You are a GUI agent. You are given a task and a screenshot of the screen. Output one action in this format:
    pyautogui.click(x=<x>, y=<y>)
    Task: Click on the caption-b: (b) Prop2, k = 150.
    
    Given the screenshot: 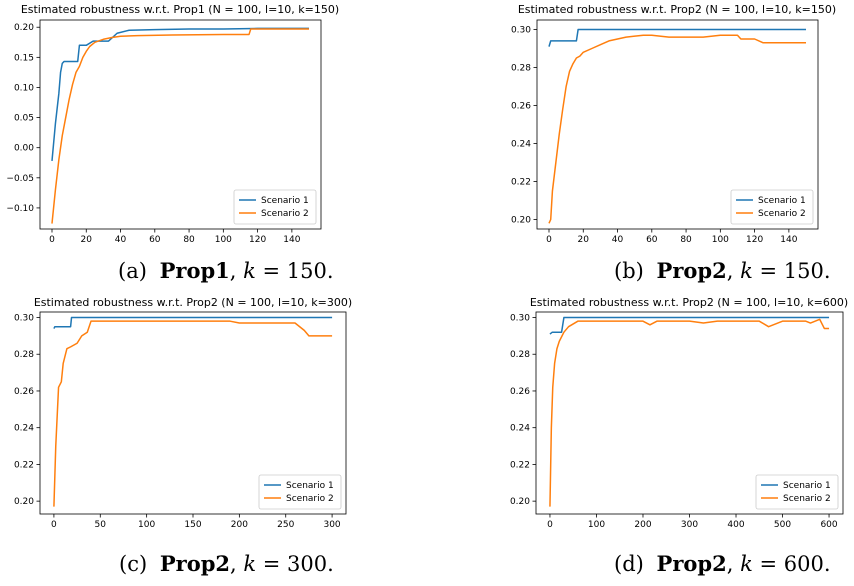 What is the action you would take?
    pyautogui.click(x=722, y=270)
    